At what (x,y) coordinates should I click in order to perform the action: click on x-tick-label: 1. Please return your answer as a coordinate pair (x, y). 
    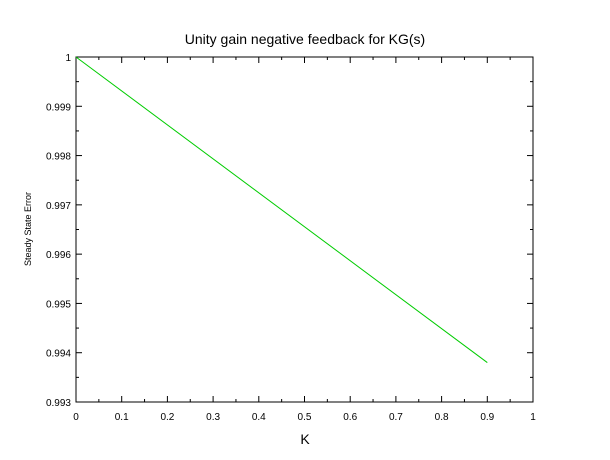
    Looking at the image, I should click on (533, 417).